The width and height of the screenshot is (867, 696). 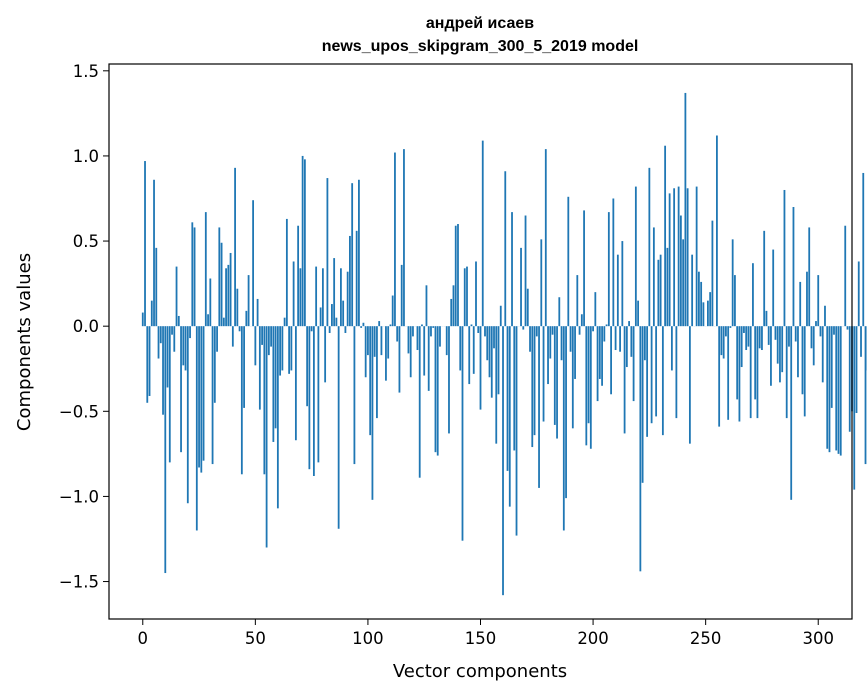 What do you see at coordinates (143, 638) in the screenshot?
I see `x-tick-label: 0` at bounding box center [143, 638].